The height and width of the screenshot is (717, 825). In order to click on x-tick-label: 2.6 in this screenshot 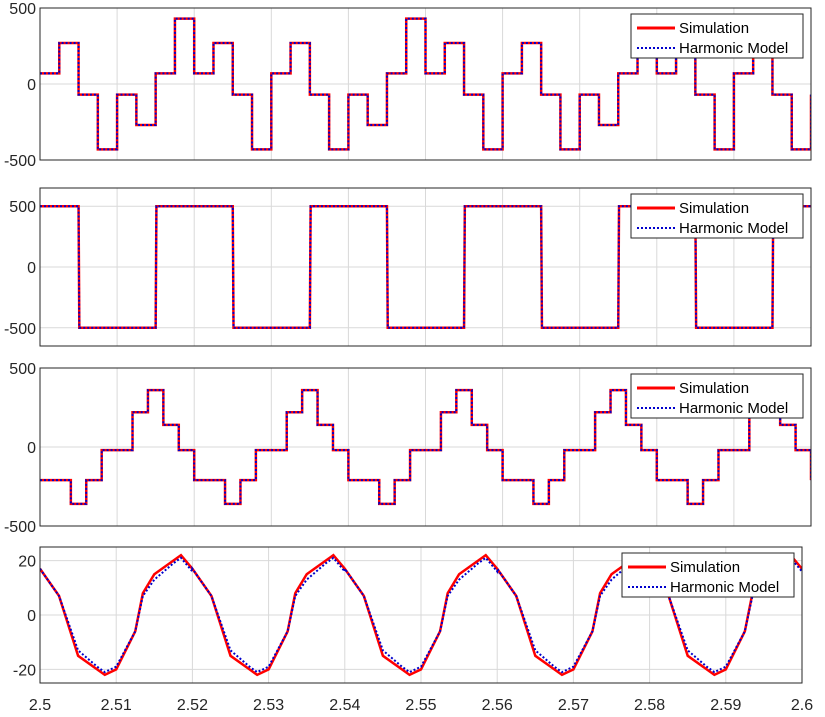, I will do `click(802, 705)`.